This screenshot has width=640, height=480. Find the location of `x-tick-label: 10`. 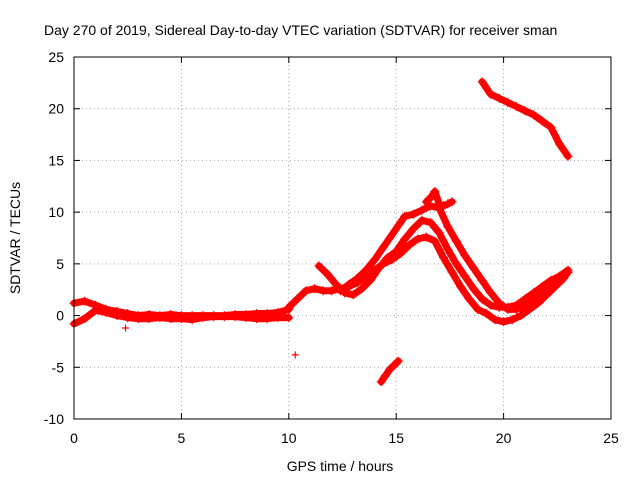

x-tick-label: 10 is located at coordinates (289, 438).